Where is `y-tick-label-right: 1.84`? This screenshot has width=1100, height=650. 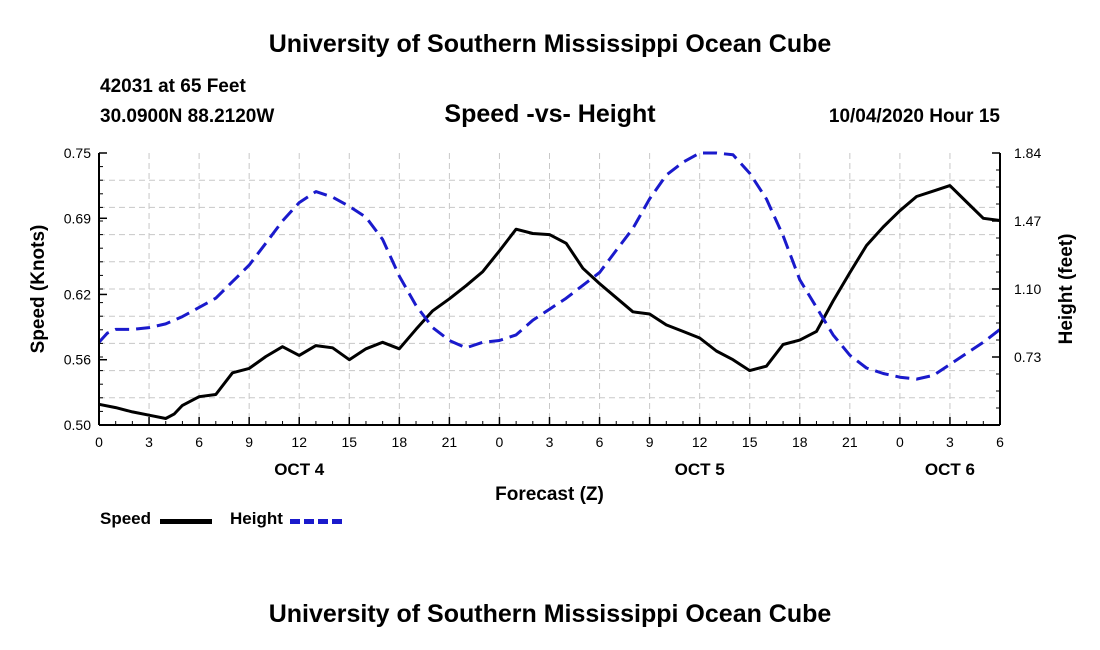
y-tick-label-right: 1.84 is located at coordinates (1027, 153).